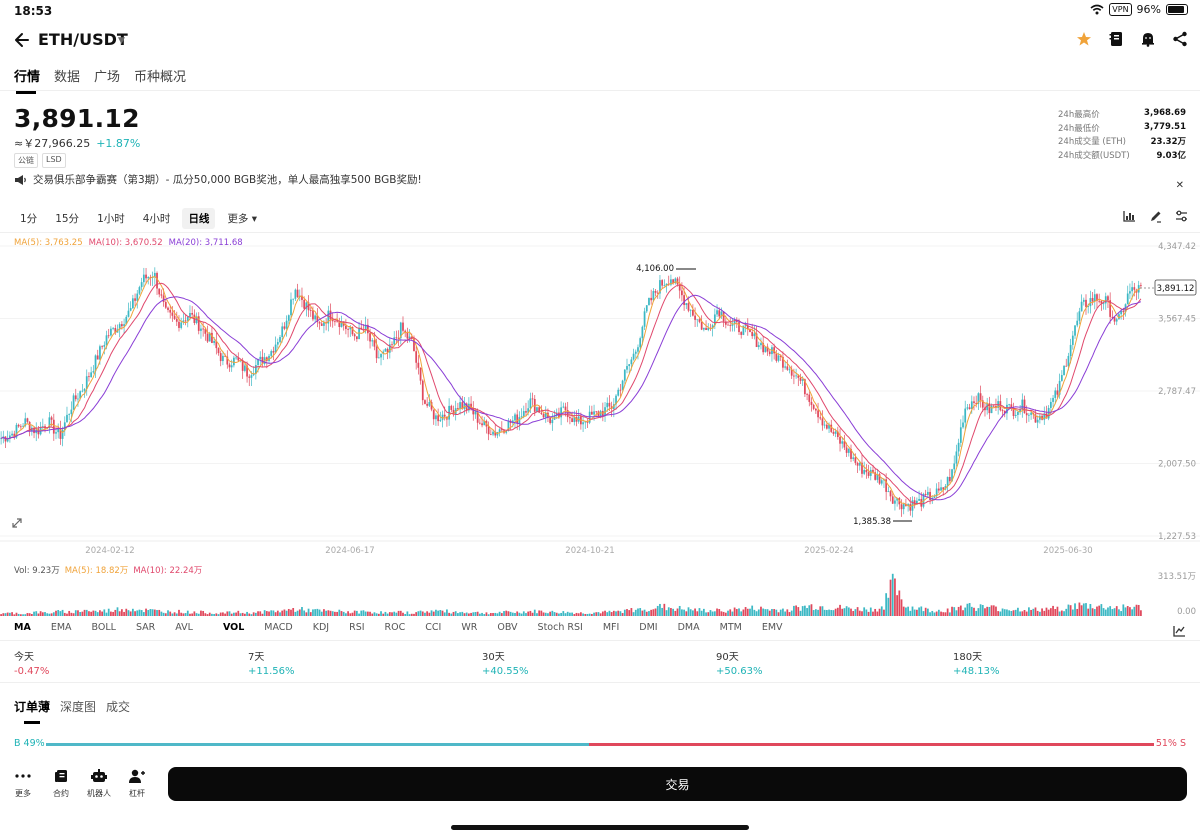 The height and width of the screenshot is (838, 1200). I want to click on indicator-settings-icon, so click(1179, 631).